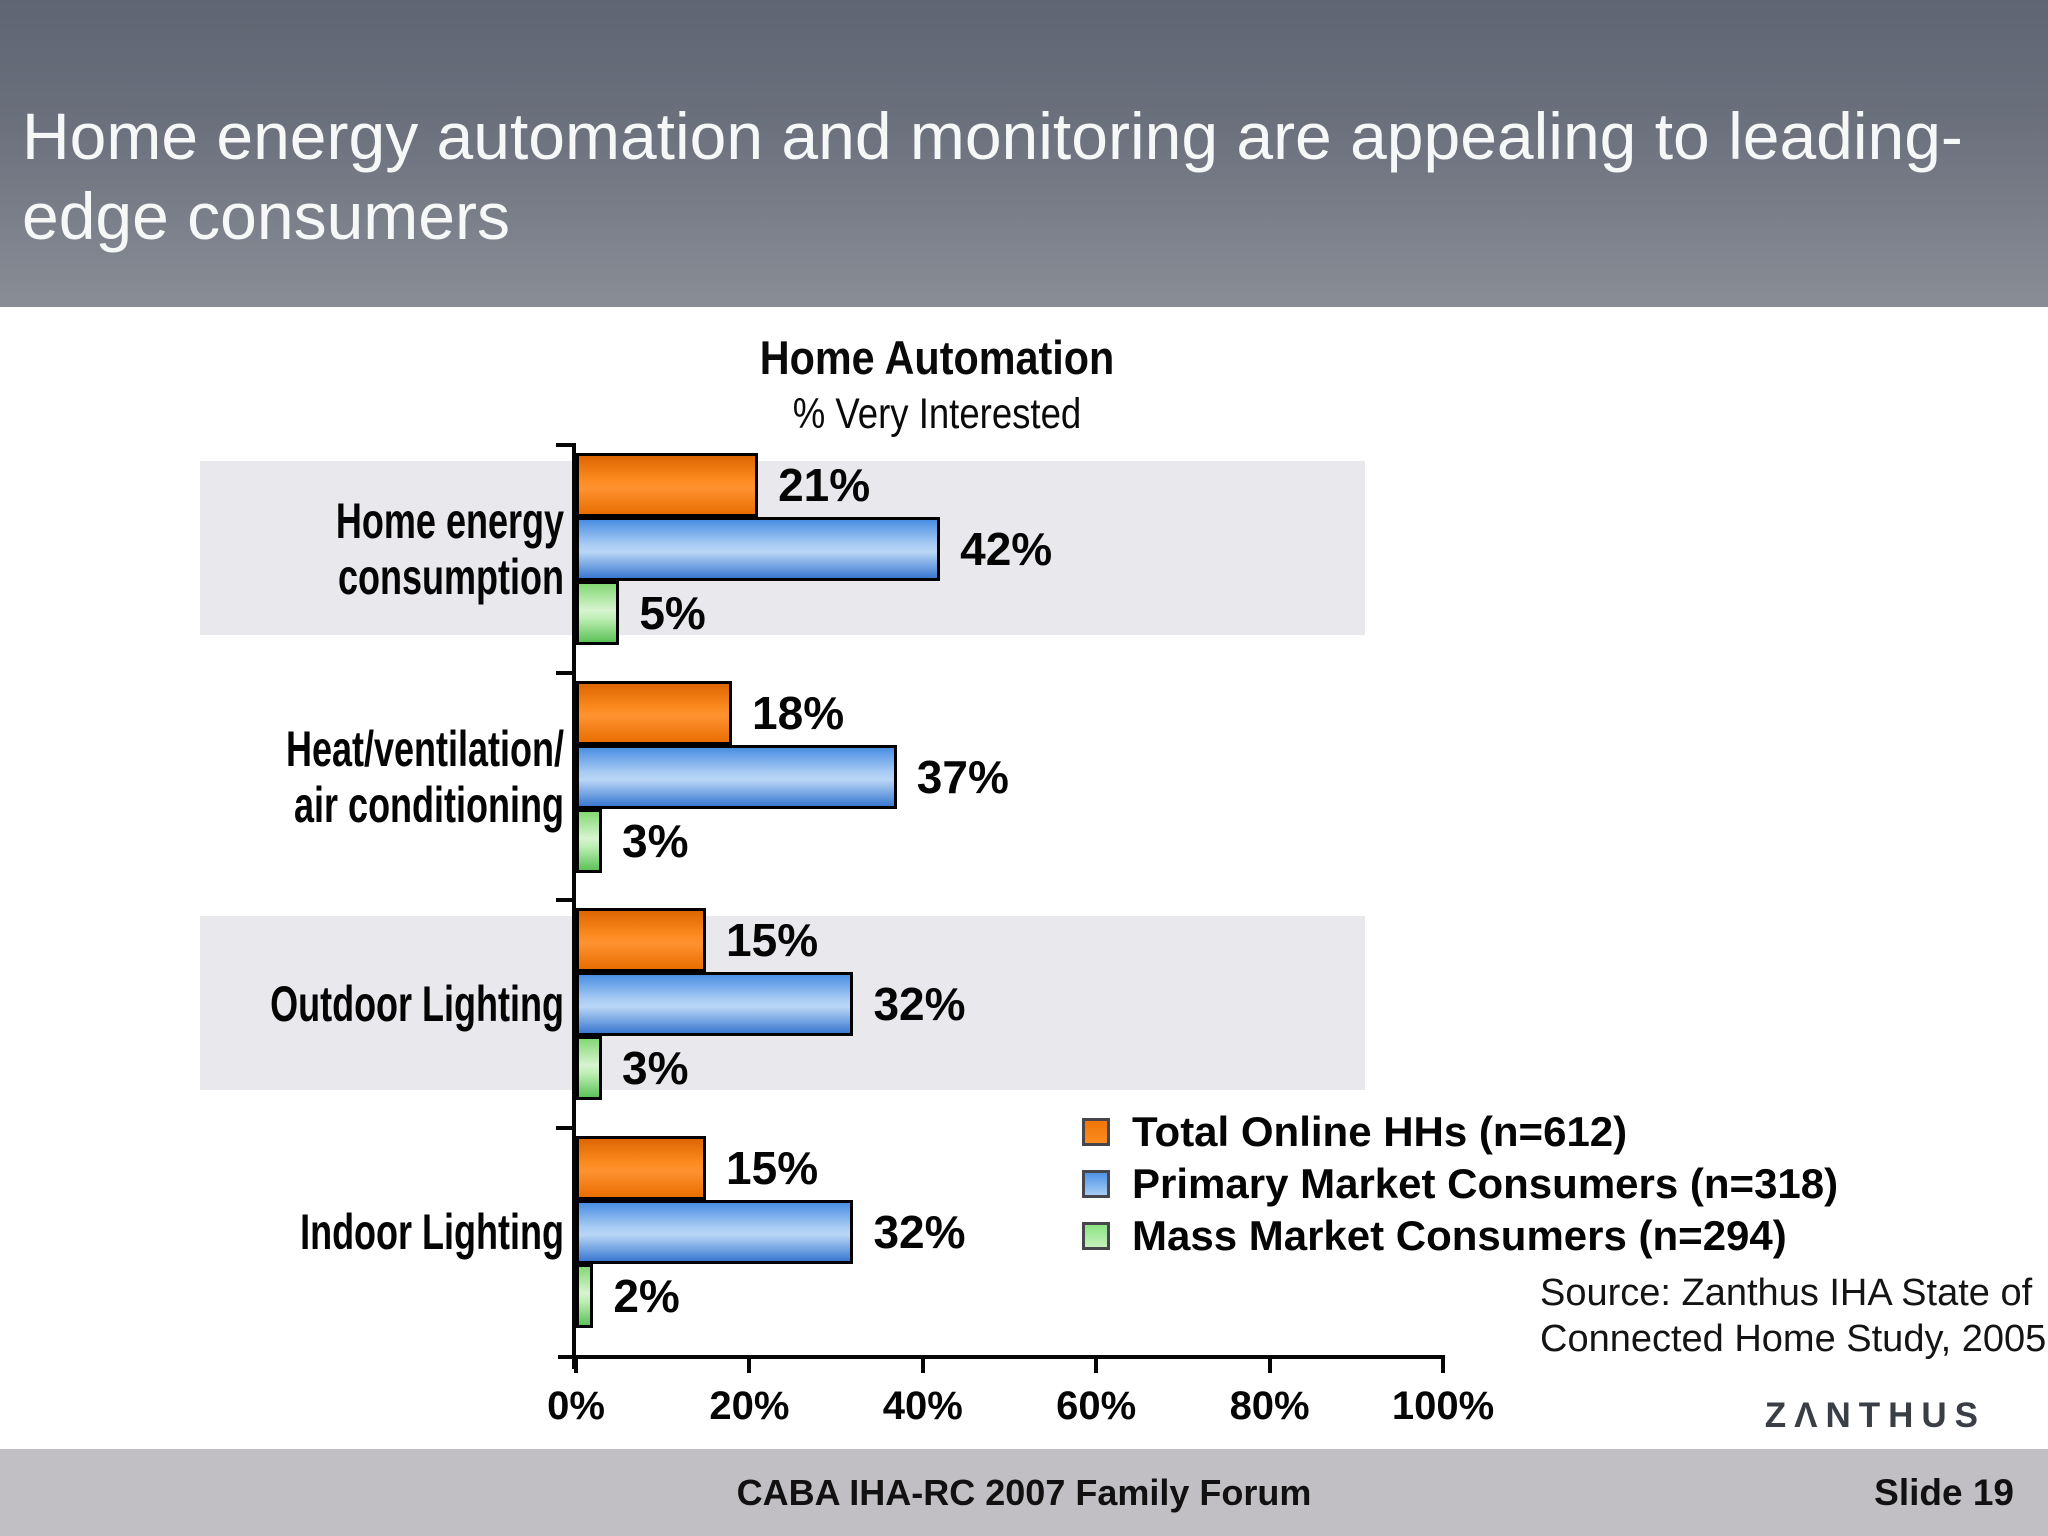 This screenshot has height=1536, width=2048. Describe the element at coordinates (937, 414) in the screenshot. I see `chart-subtitle: % Very Interested` at that location.